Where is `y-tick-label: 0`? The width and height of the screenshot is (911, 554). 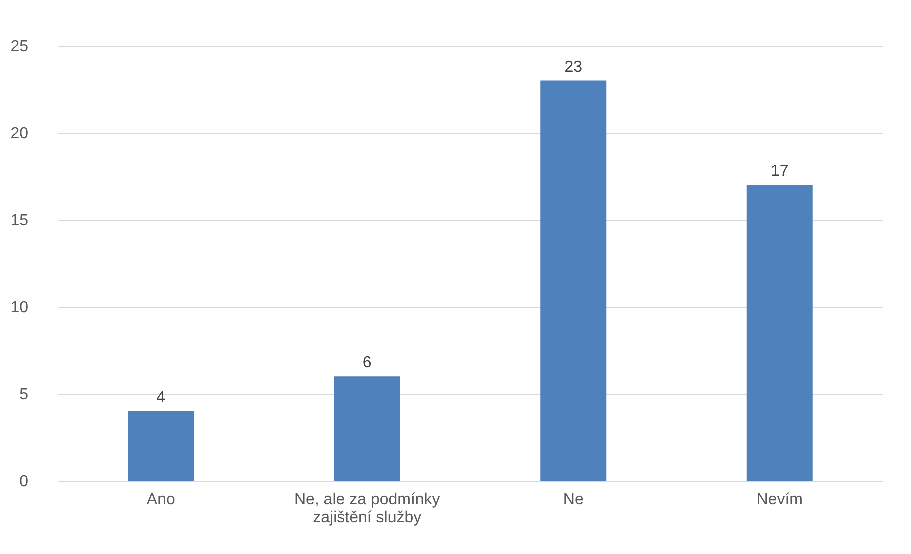
y-tick-label: 0 is located at coordinates (24, 482).